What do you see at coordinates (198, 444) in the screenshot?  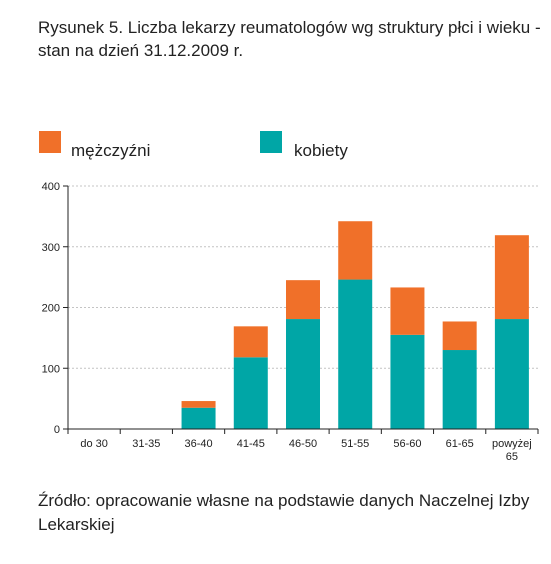 I see `x-tick-label: 36-40` at bounding box center [198, 444].